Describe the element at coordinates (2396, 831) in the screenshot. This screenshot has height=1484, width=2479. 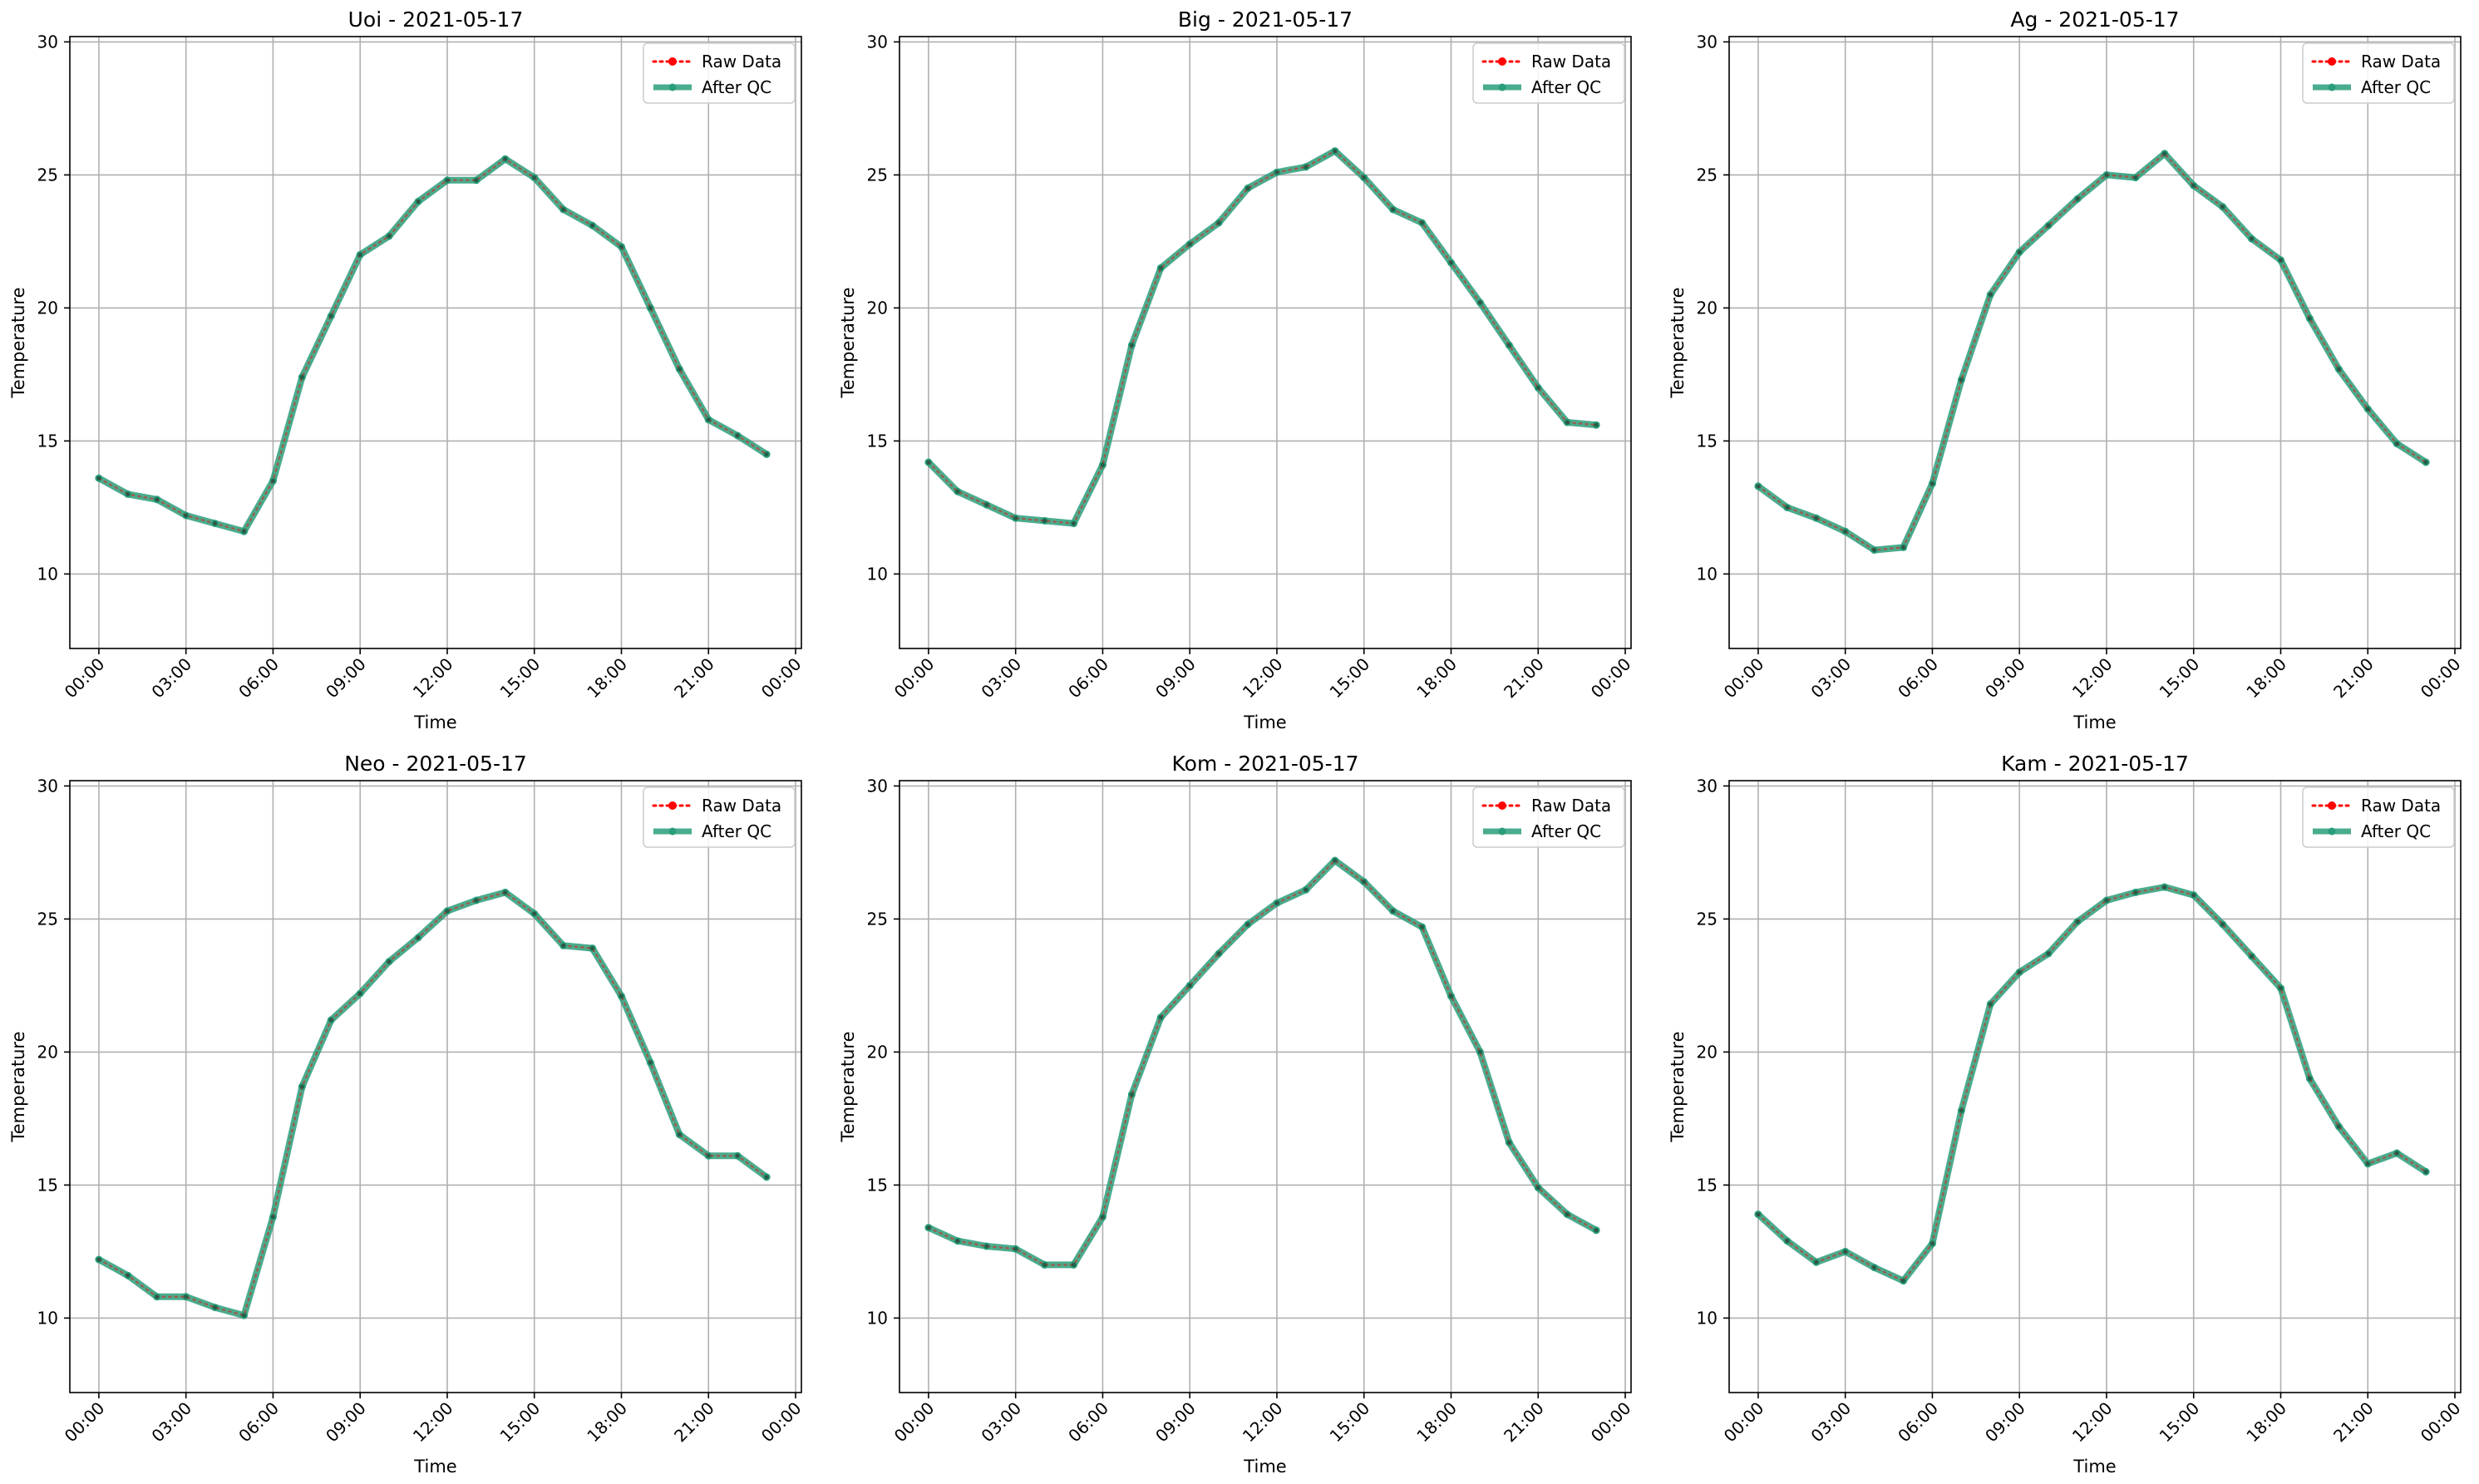
I see `legend-label-after-qc: After QC` at that location.